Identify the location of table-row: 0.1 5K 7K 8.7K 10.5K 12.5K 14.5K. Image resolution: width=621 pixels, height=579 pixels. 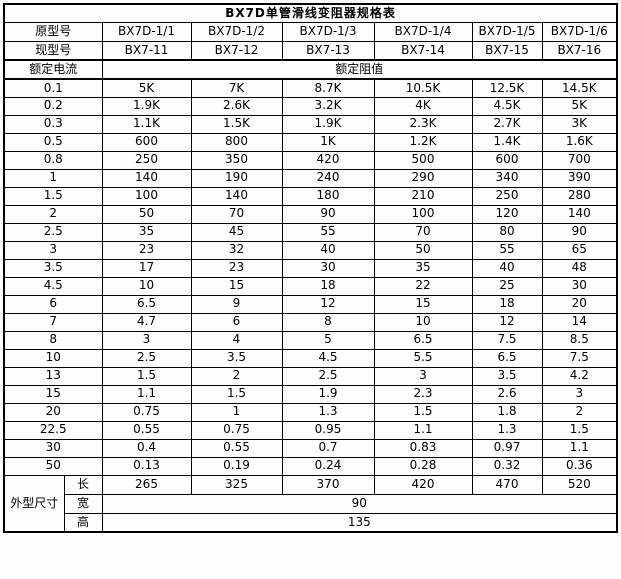
(310, 88).